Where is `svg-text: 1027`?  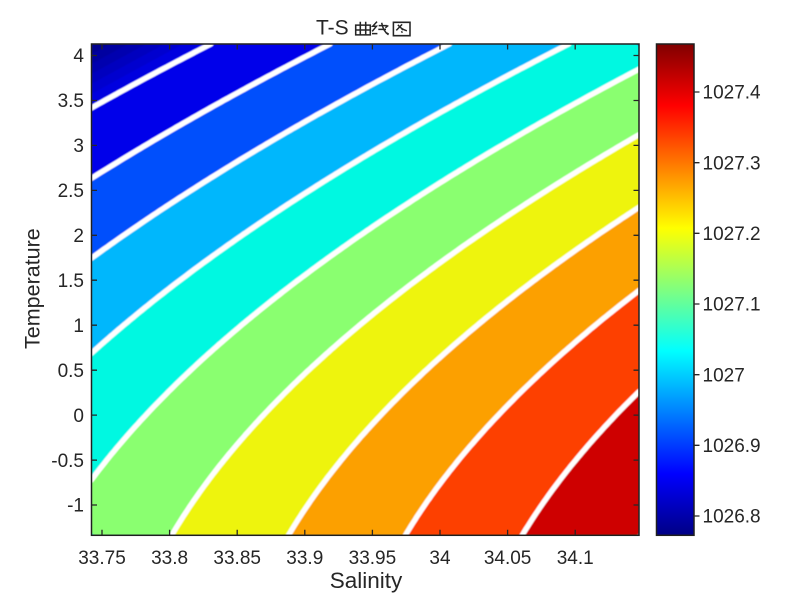
svg-text: 1027 is located at coordinates (724, 375).